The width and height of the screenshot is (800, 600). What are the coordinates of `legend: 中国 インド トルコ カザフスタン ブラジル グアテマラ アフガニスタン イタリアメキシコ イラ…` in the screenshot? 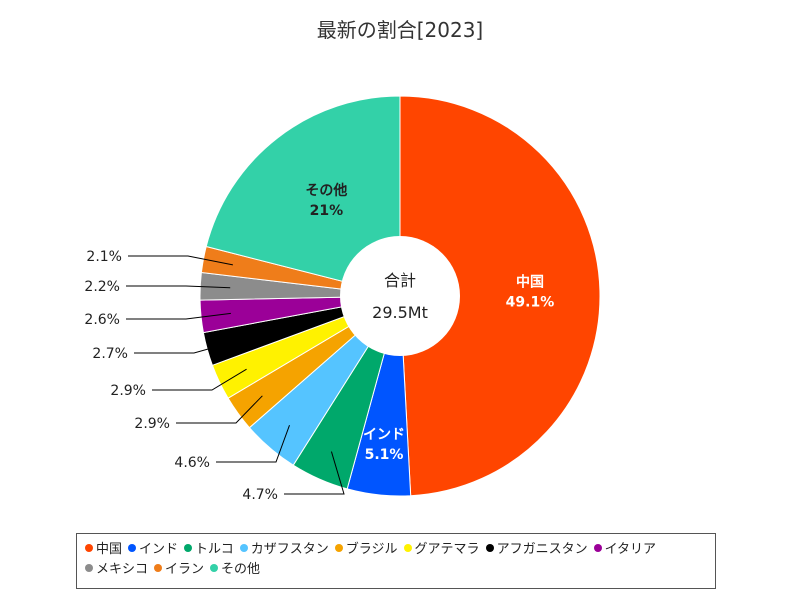 It's located at (396, 561).